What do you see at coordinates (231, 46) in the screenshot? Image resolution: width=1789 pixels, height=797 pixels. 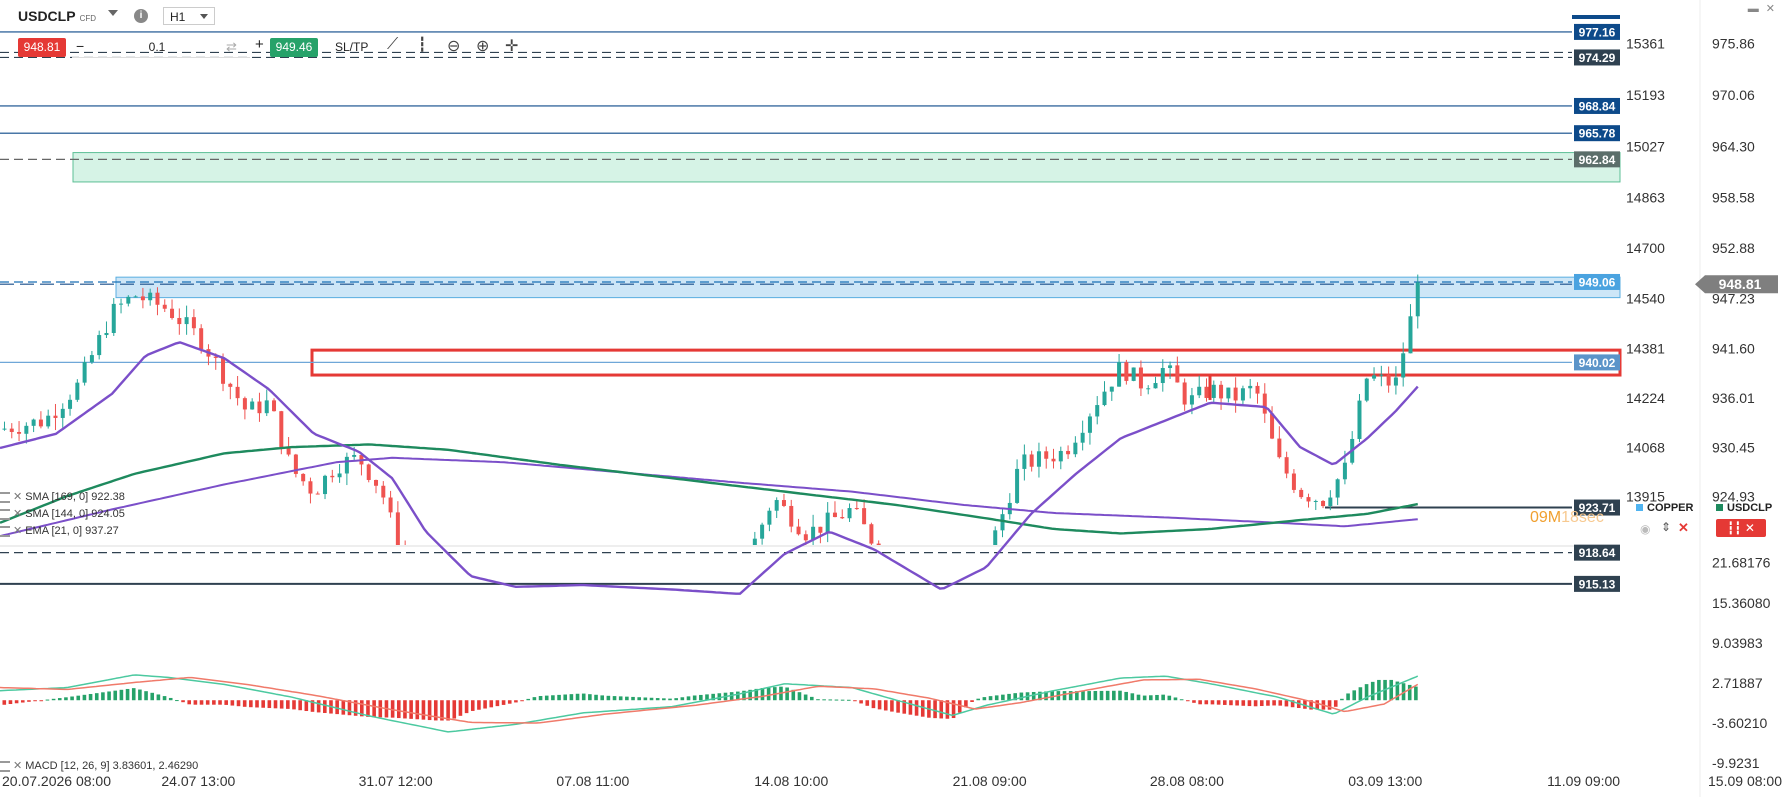 I see `repeat-icon: ⇄` at bounding box center [231, 46].